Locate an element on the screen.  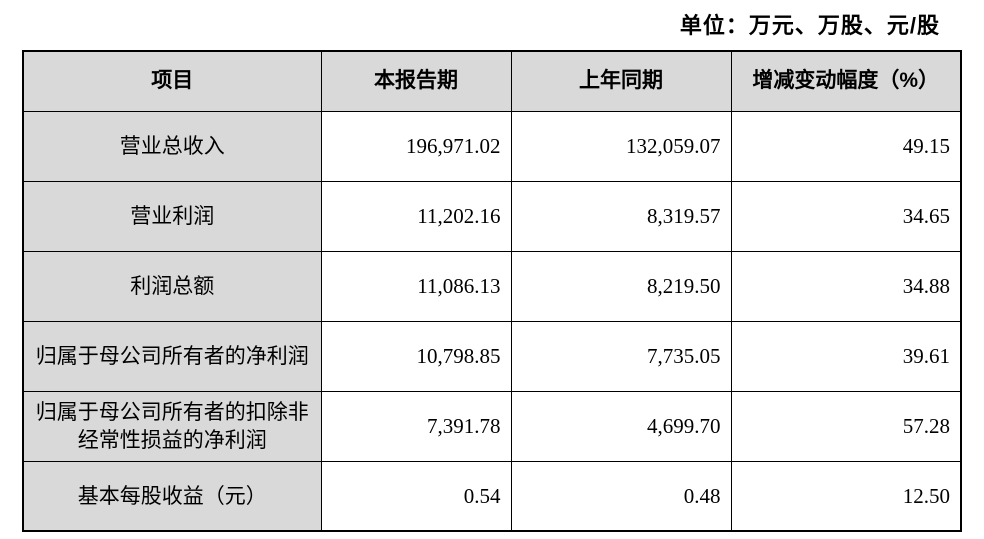
row-current-value: 10,798.85 is located at coordinates (416, 356).